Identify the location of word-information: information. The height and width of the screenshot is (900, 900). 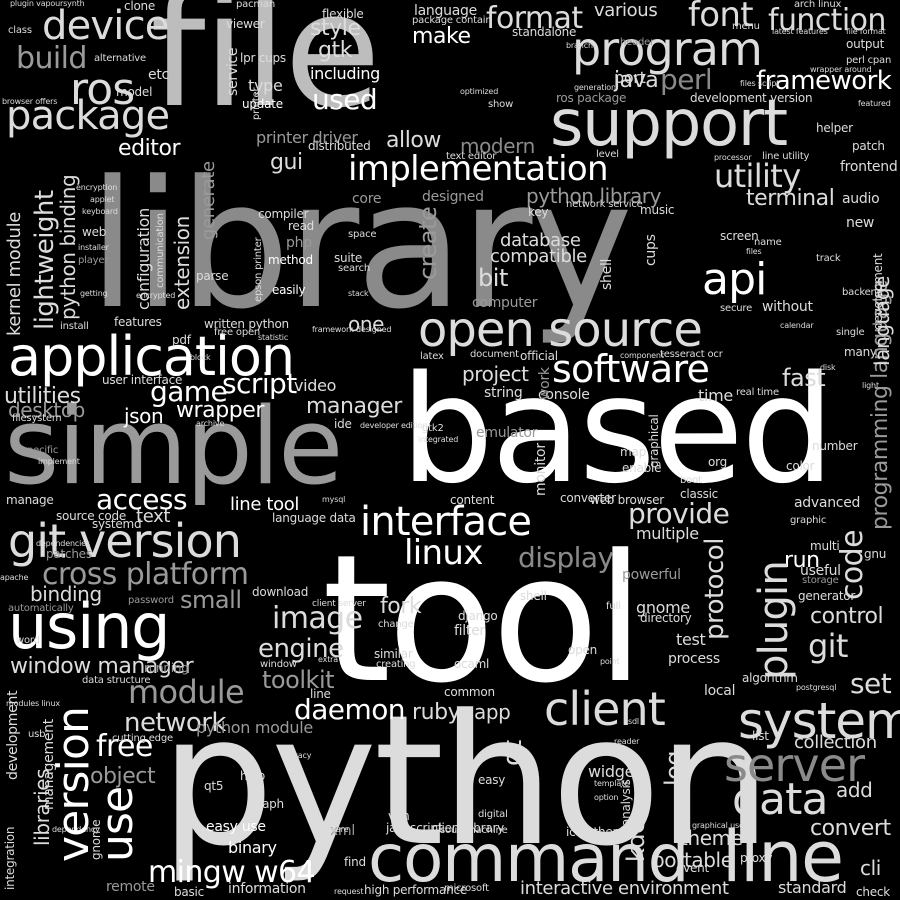
(267, 889).